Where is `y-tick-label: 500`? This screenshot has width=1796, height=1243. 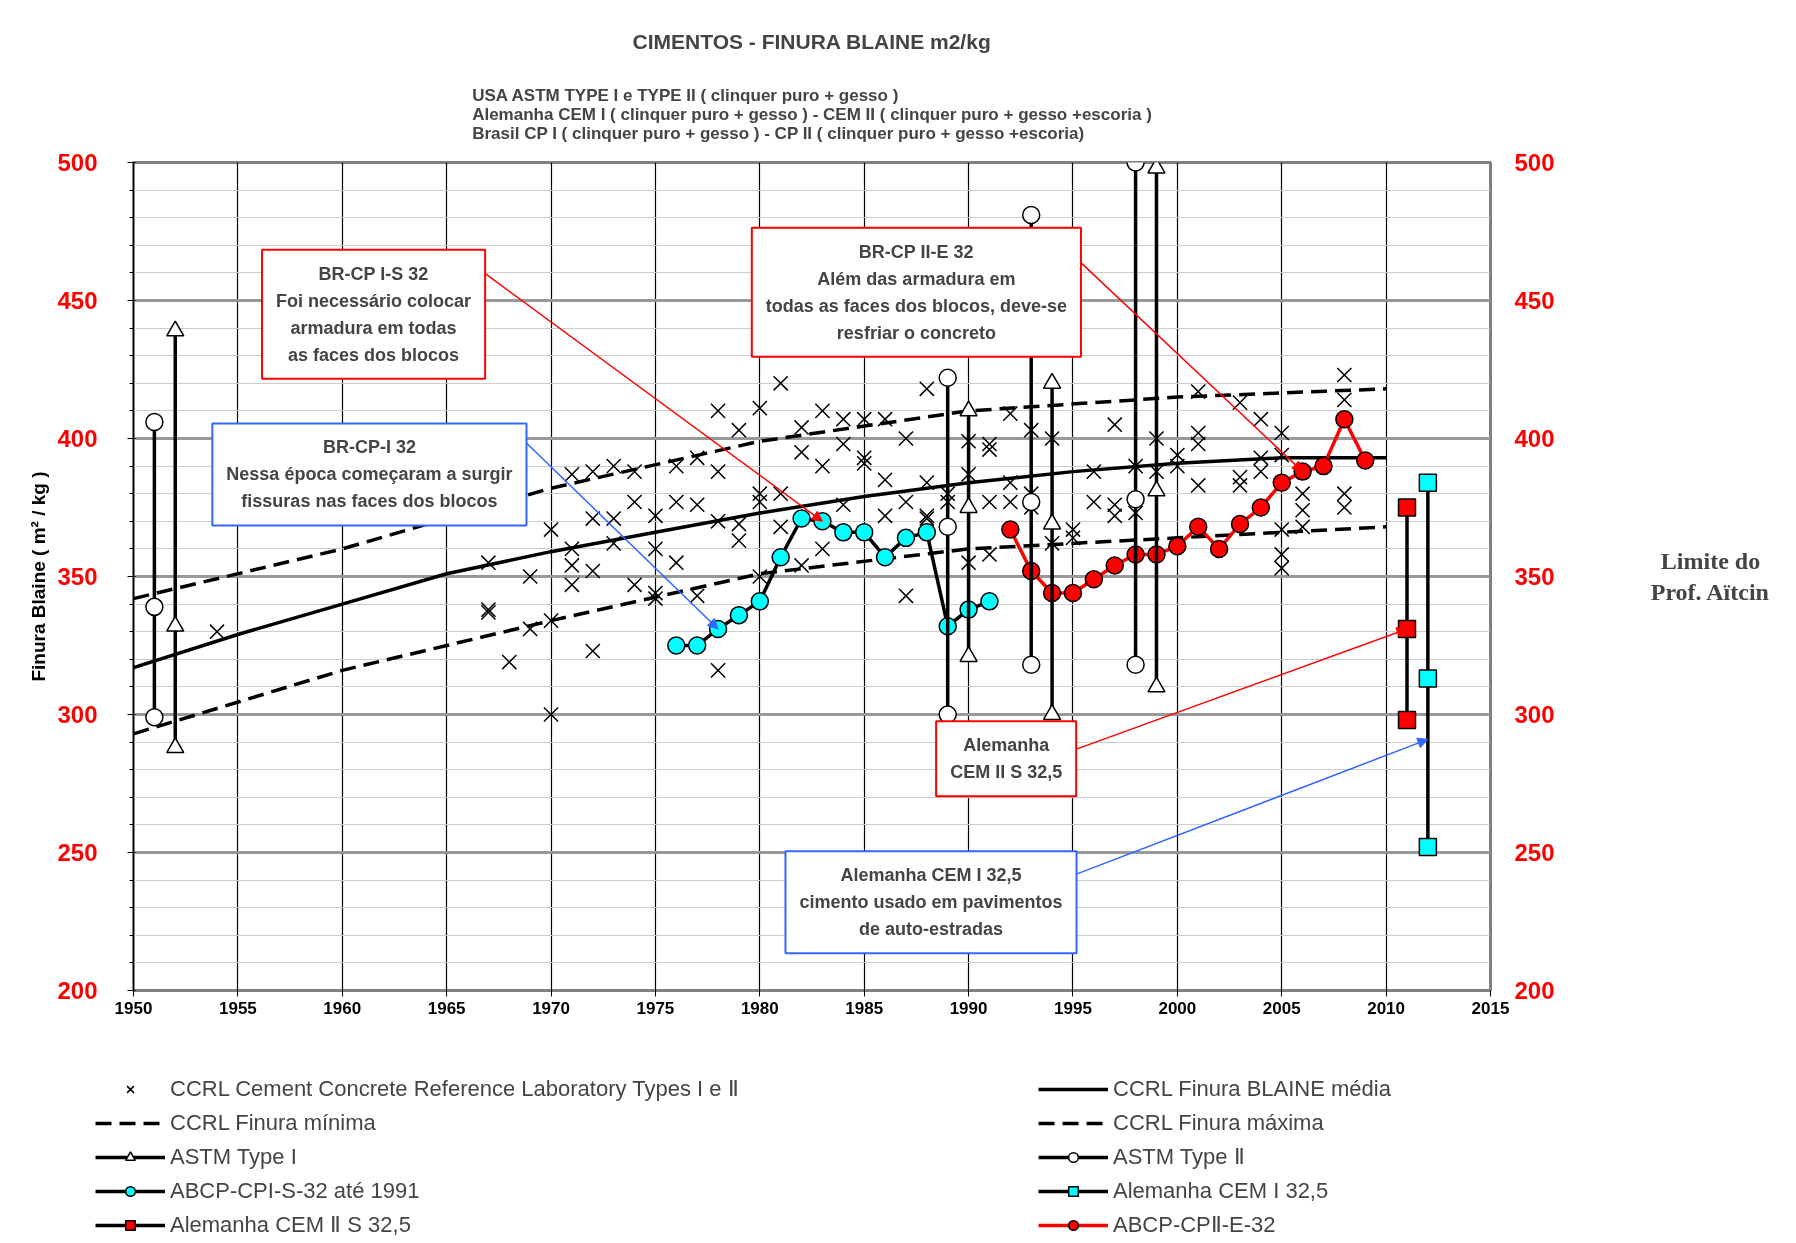 y-tick-label: 500 is located at coordinates (77, 162).